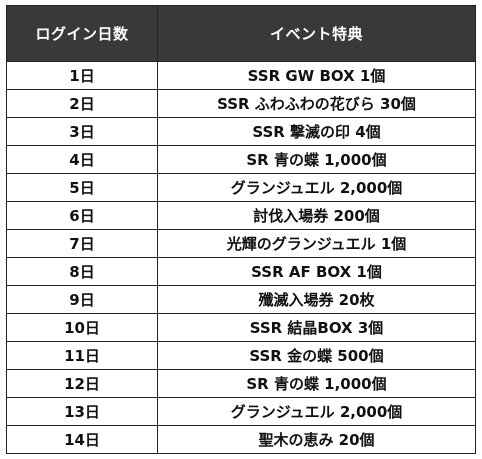  I want to click on cell-day: 13日, so click(82, 411).